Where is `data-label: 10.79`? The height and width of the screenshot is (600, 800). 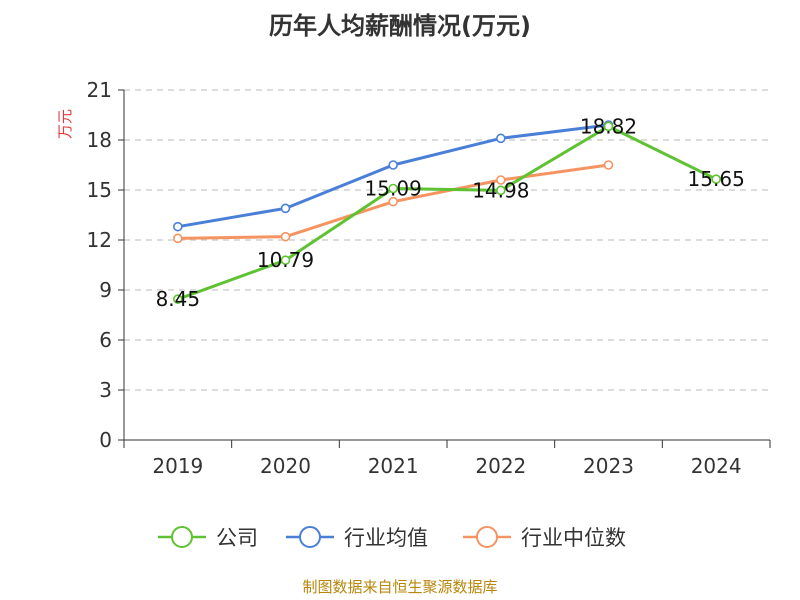
data-label: 10.79 is located at coordinates (285, 260).